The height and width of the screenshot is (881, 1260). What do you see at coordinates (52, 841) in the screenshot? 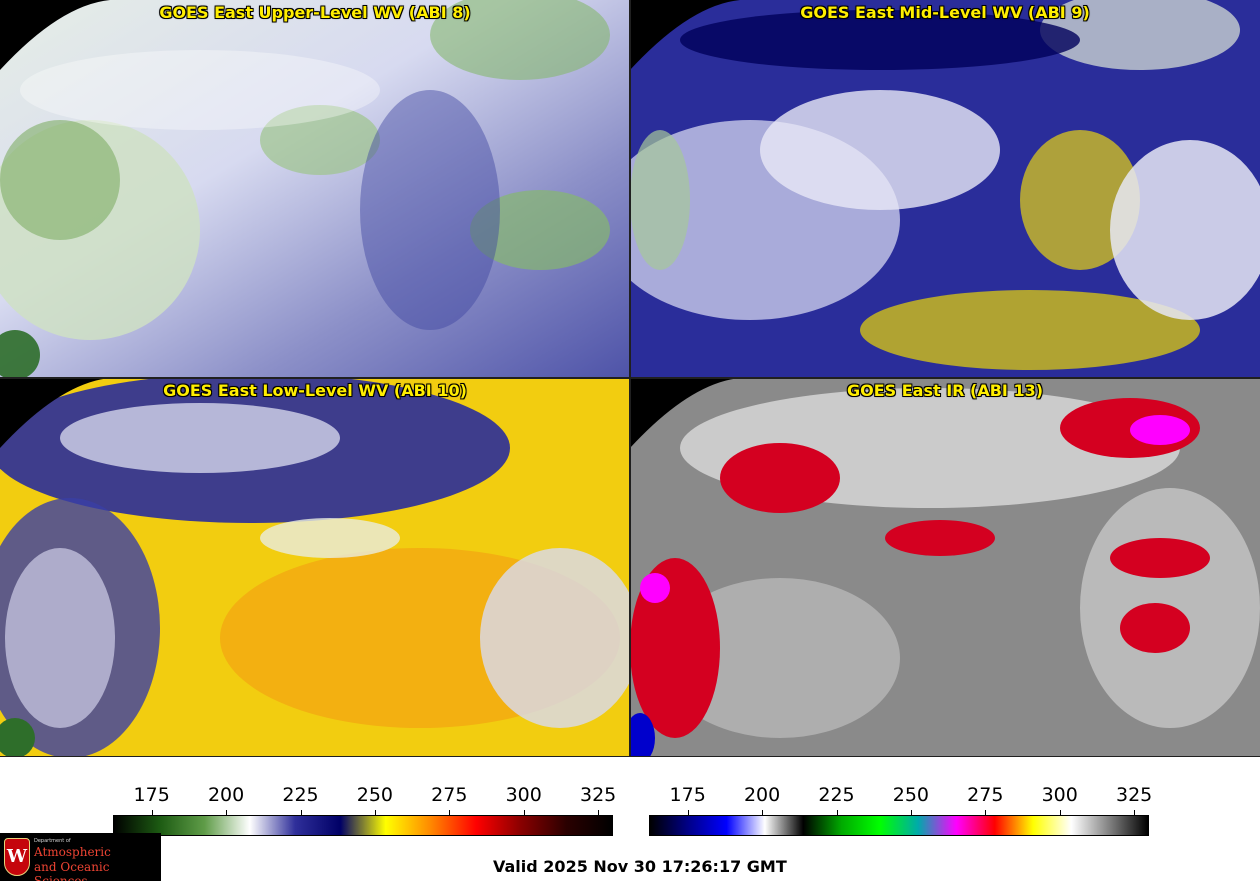
I see `logo-dept-text: Department of` at bounding box center [52, 841].